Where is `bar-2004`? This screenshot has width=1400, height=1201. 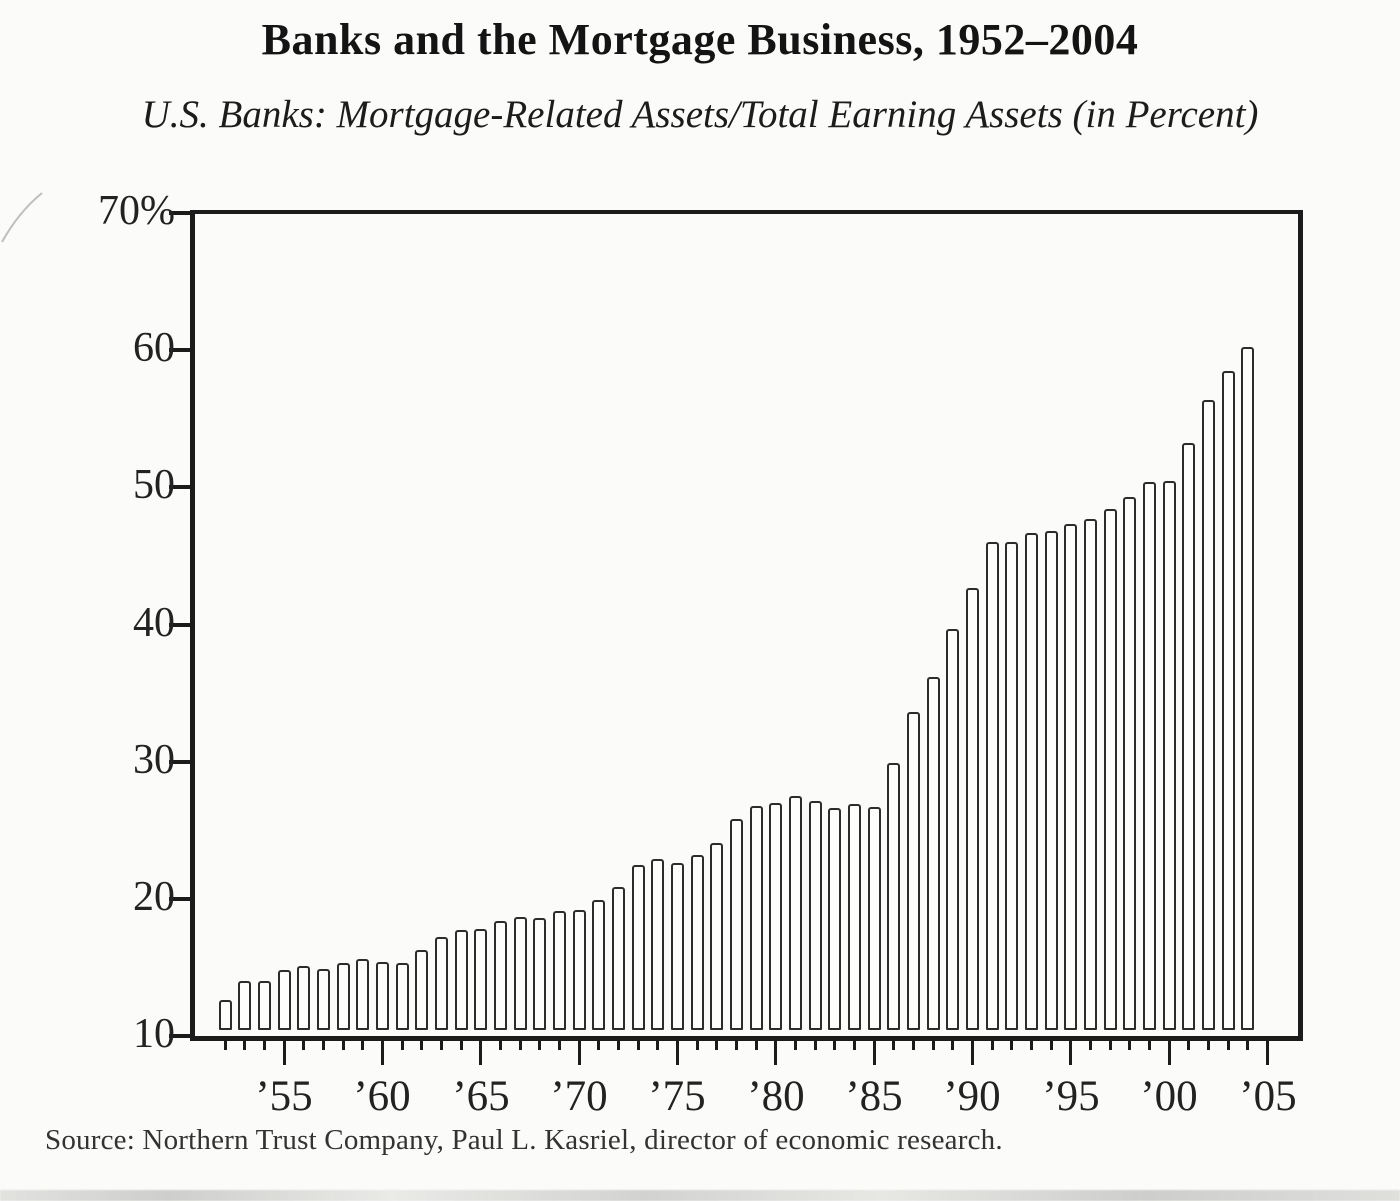 bar-2004 is located at coordinates (1247, 688).